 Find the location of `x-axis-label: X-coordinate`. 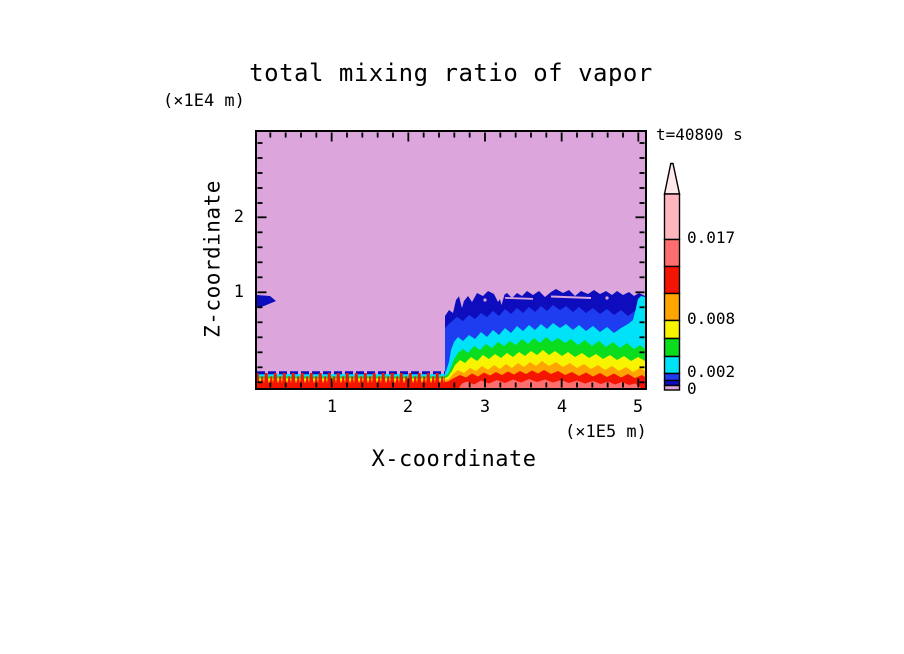

x-axis-label: X-coordinate is located at coordinates (454, 459).